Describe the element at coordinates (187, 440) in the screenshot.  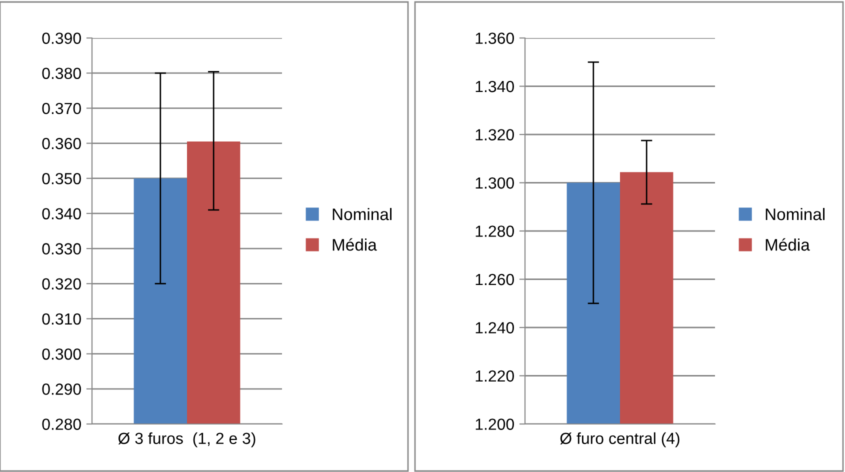
I see `x-tick-label: Ø 3 furos (1, 2 e 3)` at that location.